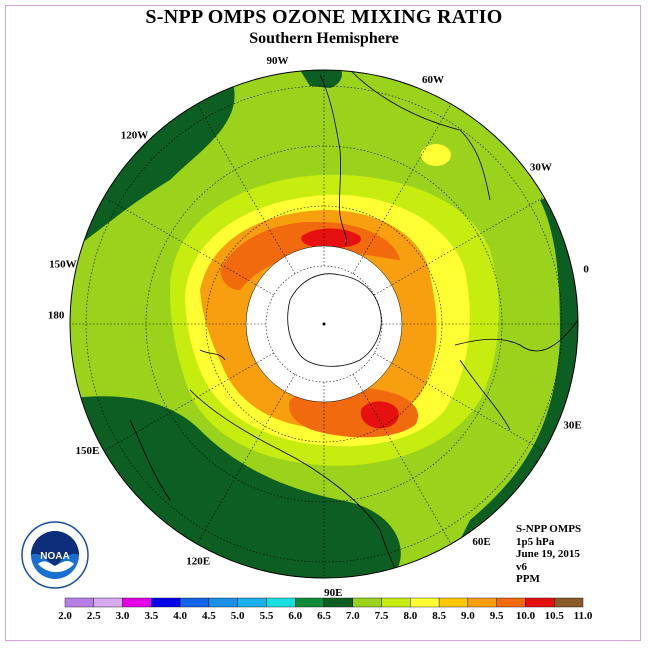  Describe the element at coordinates (433, 80) in the screenshot. I see `longitude-label: 60W` at that location.